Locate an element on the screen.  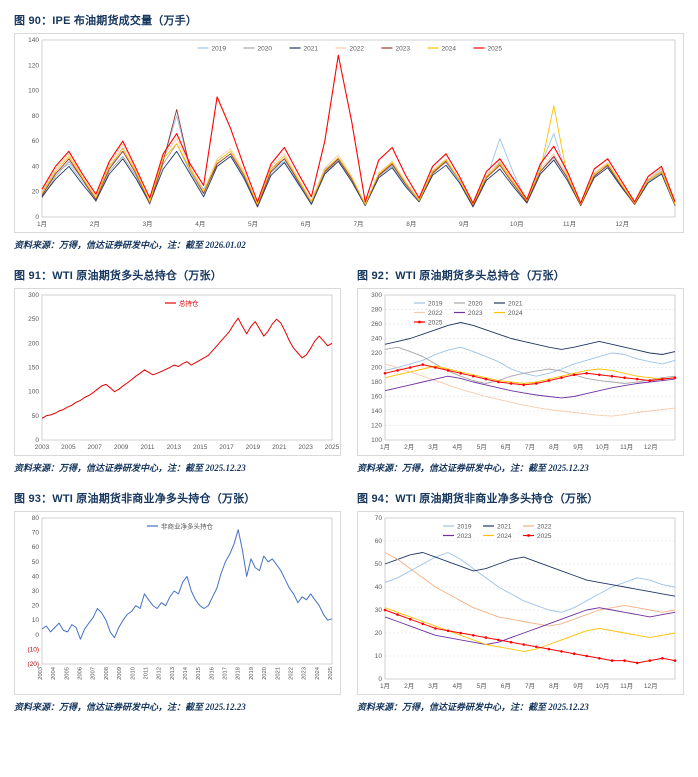
figure-93-title: 图 93：WTI 原油期货非商业净多头持仓（万张） is located at coordinates (135, 499).